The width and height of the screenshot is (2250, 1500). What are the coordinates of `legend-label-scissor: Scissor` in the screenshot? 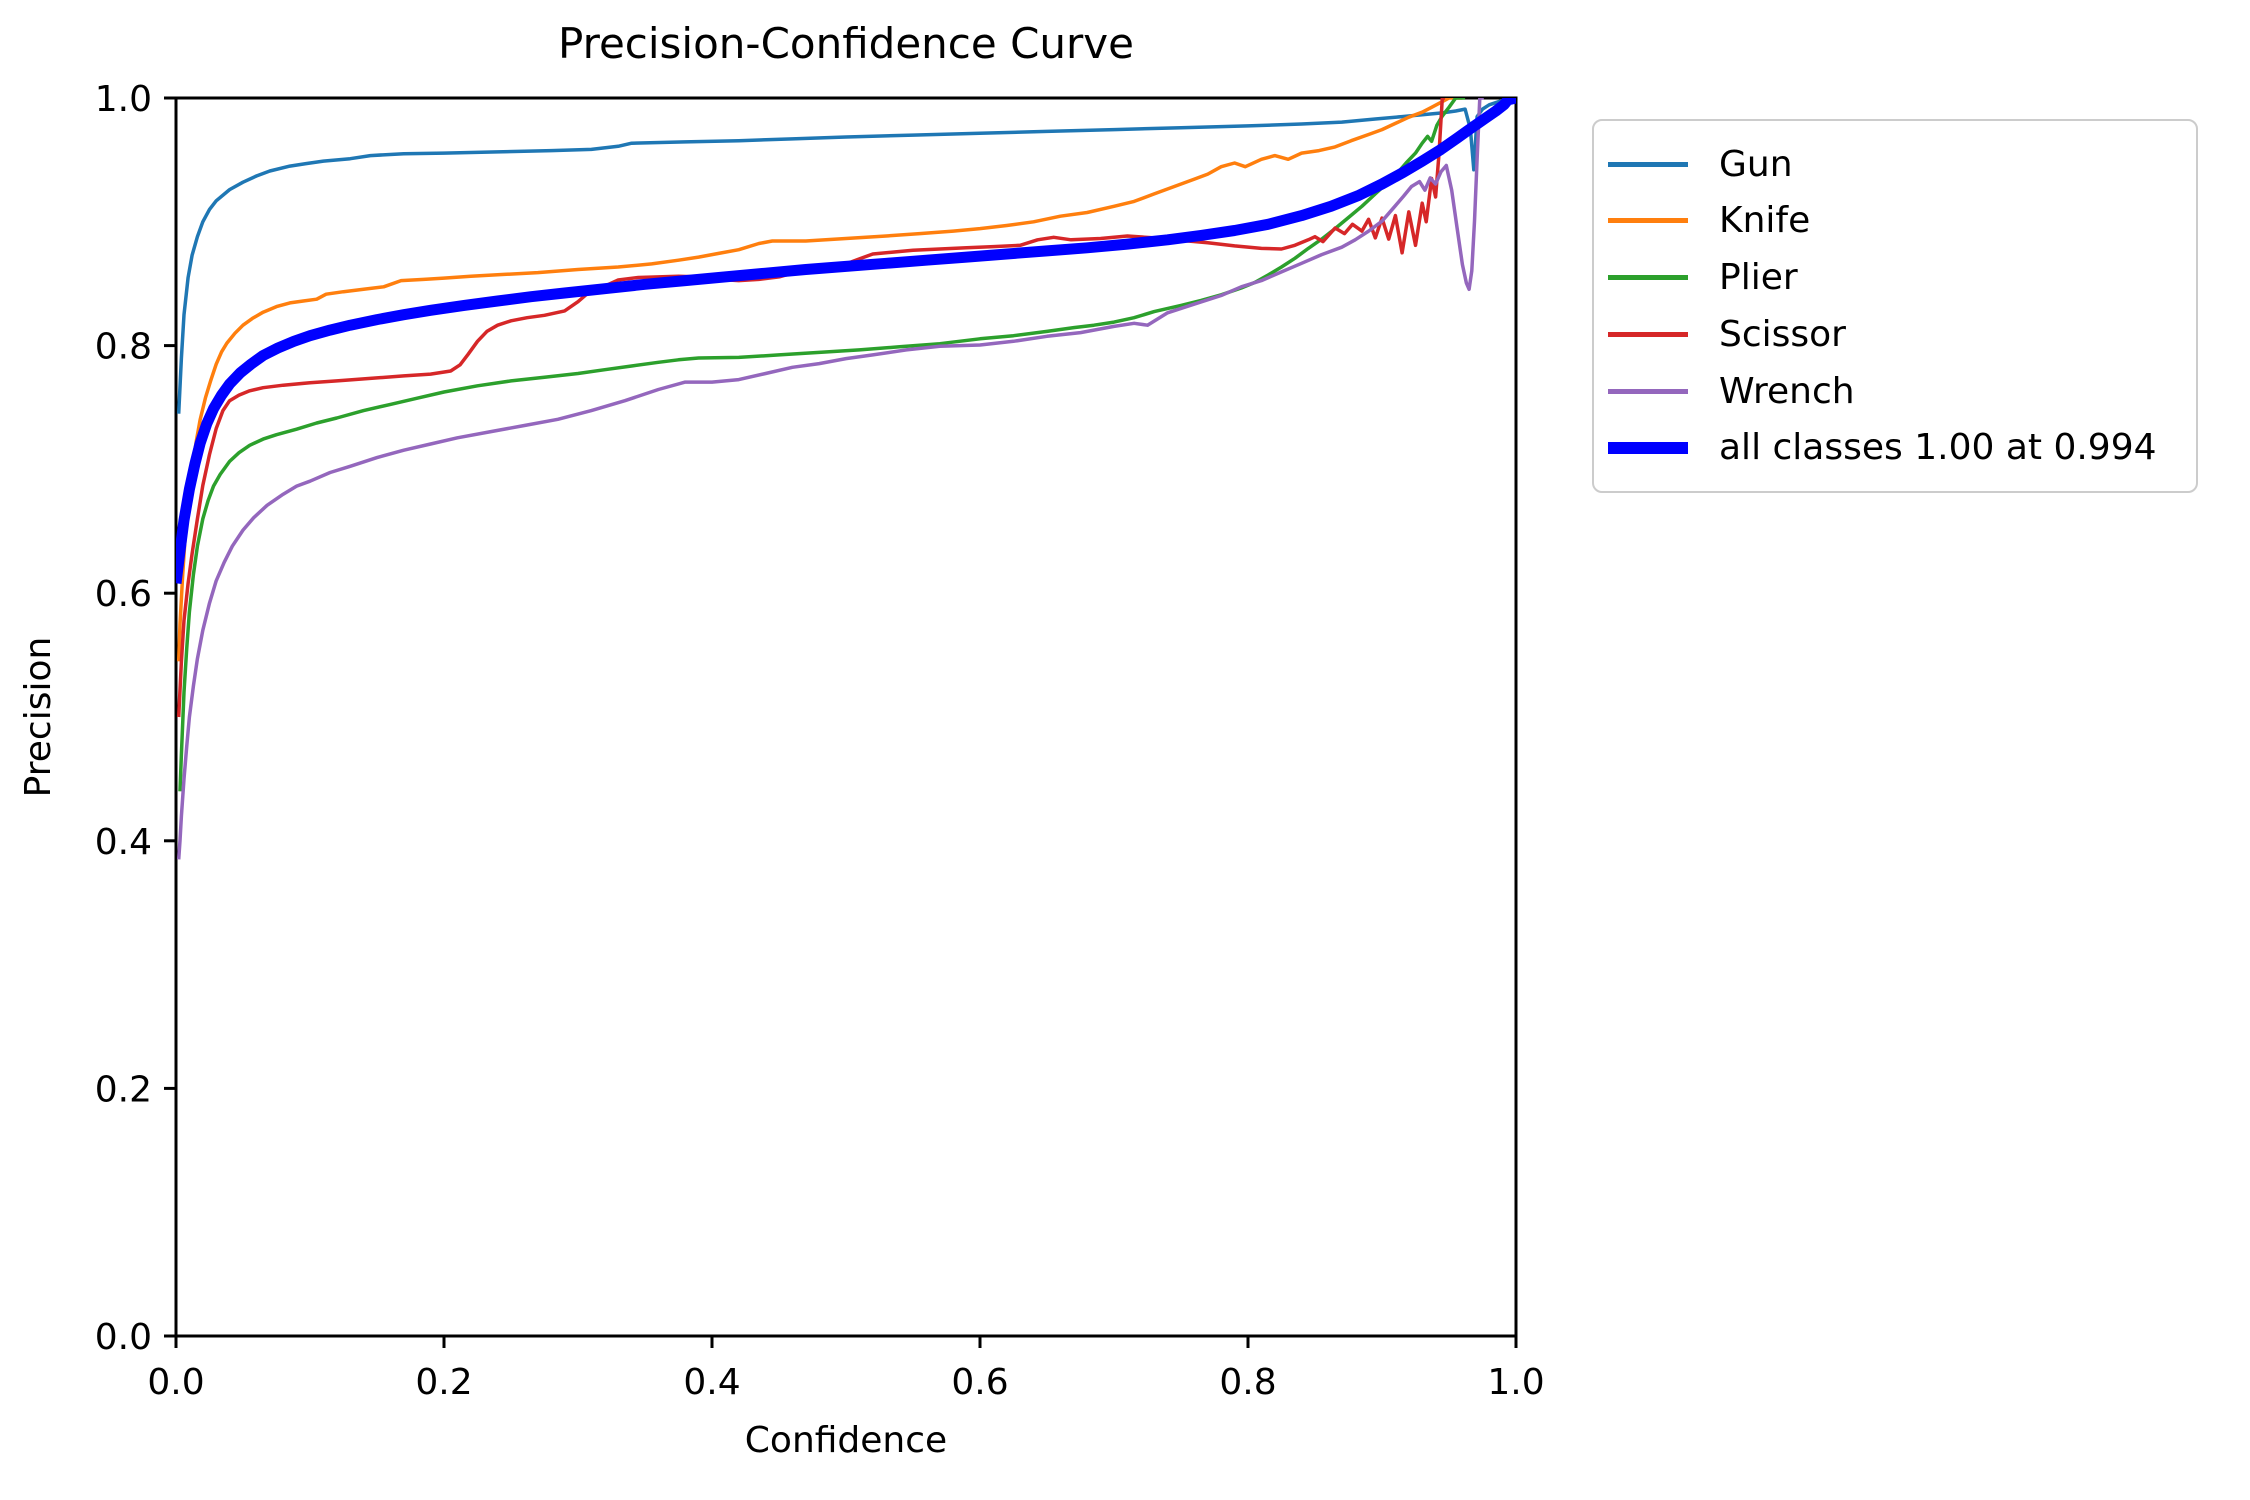 It's located at (1782, 334).